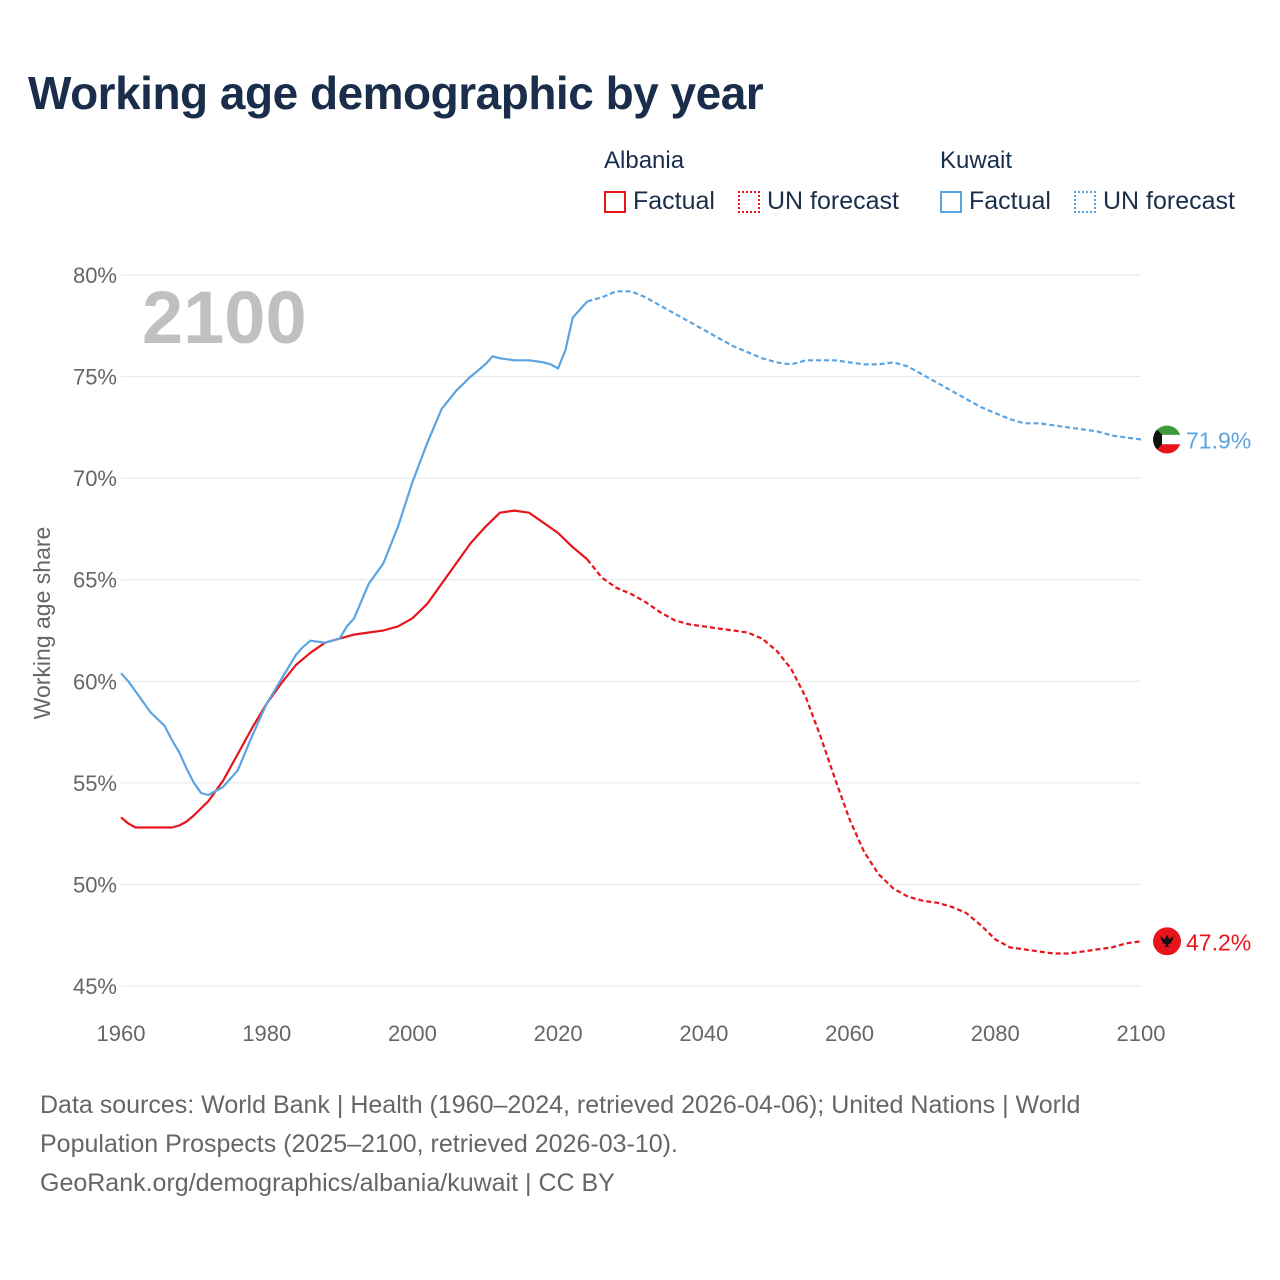 This screenshot has height=1280, width=1280. Describe the element at coordinates (95, 986) in the screenshot. I see `y-tick-label: 45%` at that location.